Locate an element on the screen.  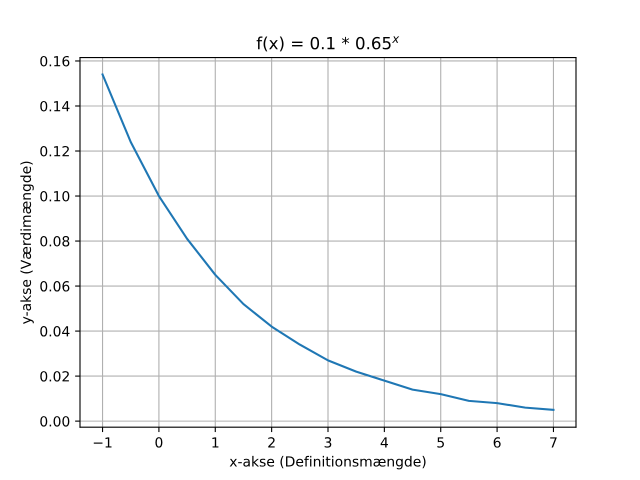
y-tick-label: 0.16 is located at coordinates (55, 61).